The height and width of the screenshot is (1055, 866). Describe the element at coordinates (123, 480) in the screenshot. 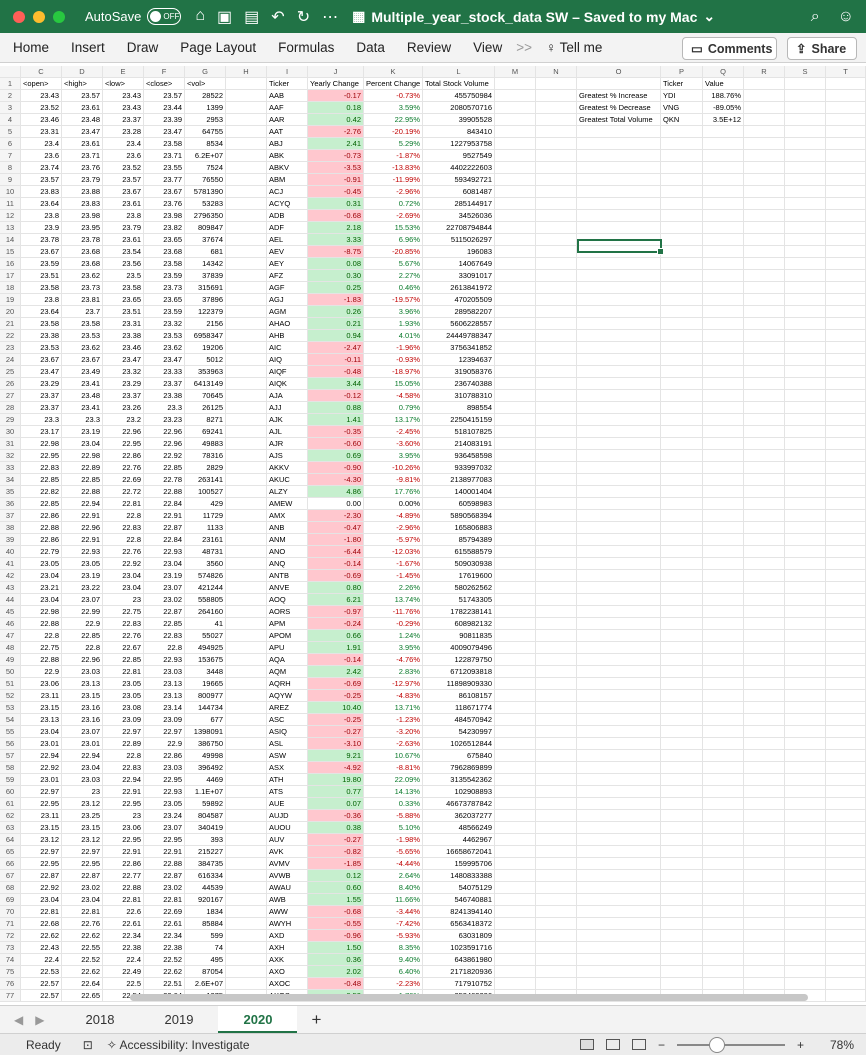

I see `data-cell: 22.69` at that location.